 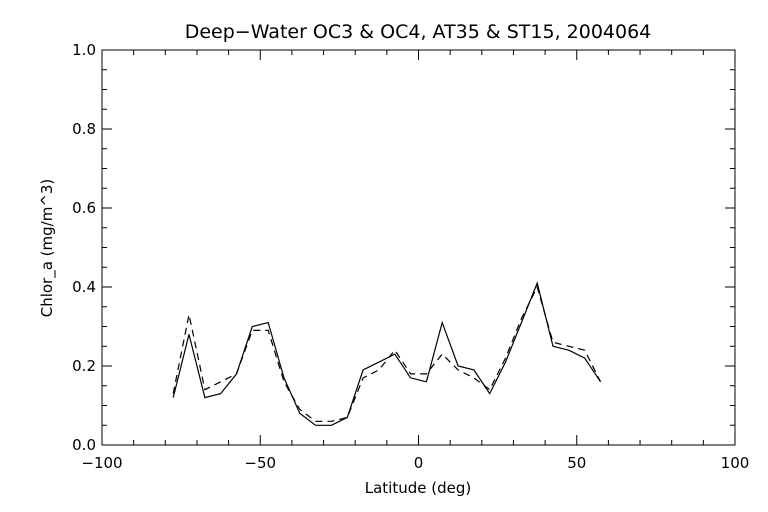 What do you see at coordinates (101, 463) in the screenshot?
I see `x-tick-label: −100` at bounding box center [101, 463].